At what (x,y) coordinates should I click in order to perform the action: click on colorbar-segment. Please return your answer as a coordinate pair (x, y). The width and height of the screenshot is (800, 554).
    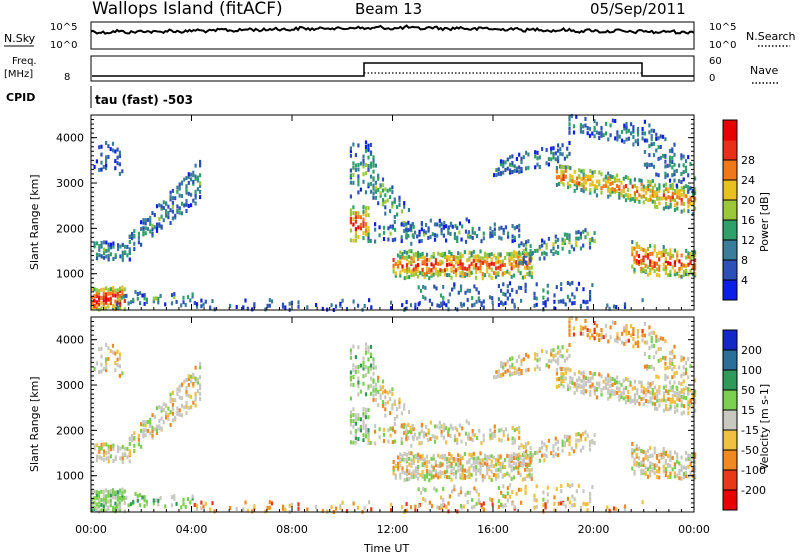
    Looking at the image, I should click on (730, 500).